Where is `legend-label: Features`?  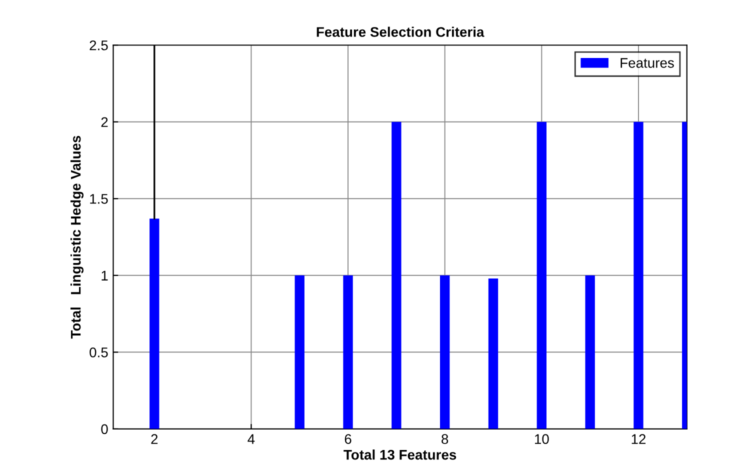 legend-label: Features is located at coordinates (647, 63).